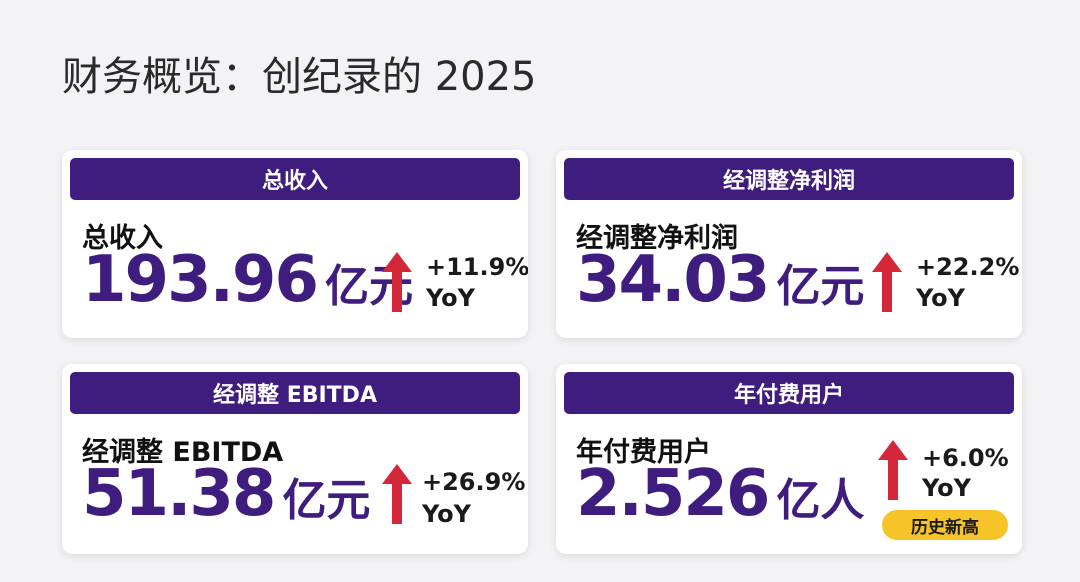 Image resolution: width=1080 pixels, height=582 pixels. Describe the element at coordinates (474, 482) in the screenshot. I see `change-percent: +26.9%` at that location.